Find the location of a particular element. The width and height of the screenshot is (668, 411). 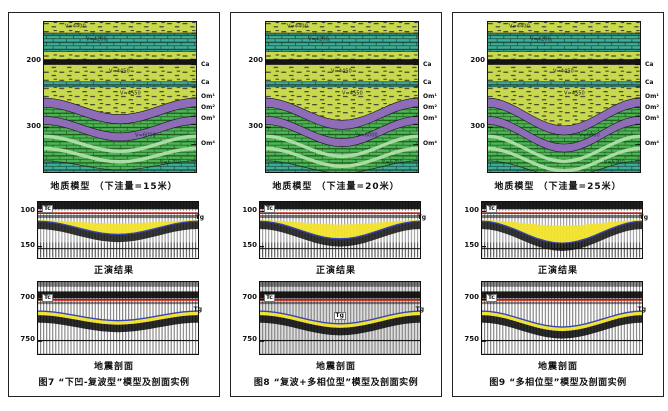

model-caption: 地质模型 （下洼量=15米） is located at coordinates (114, 187).